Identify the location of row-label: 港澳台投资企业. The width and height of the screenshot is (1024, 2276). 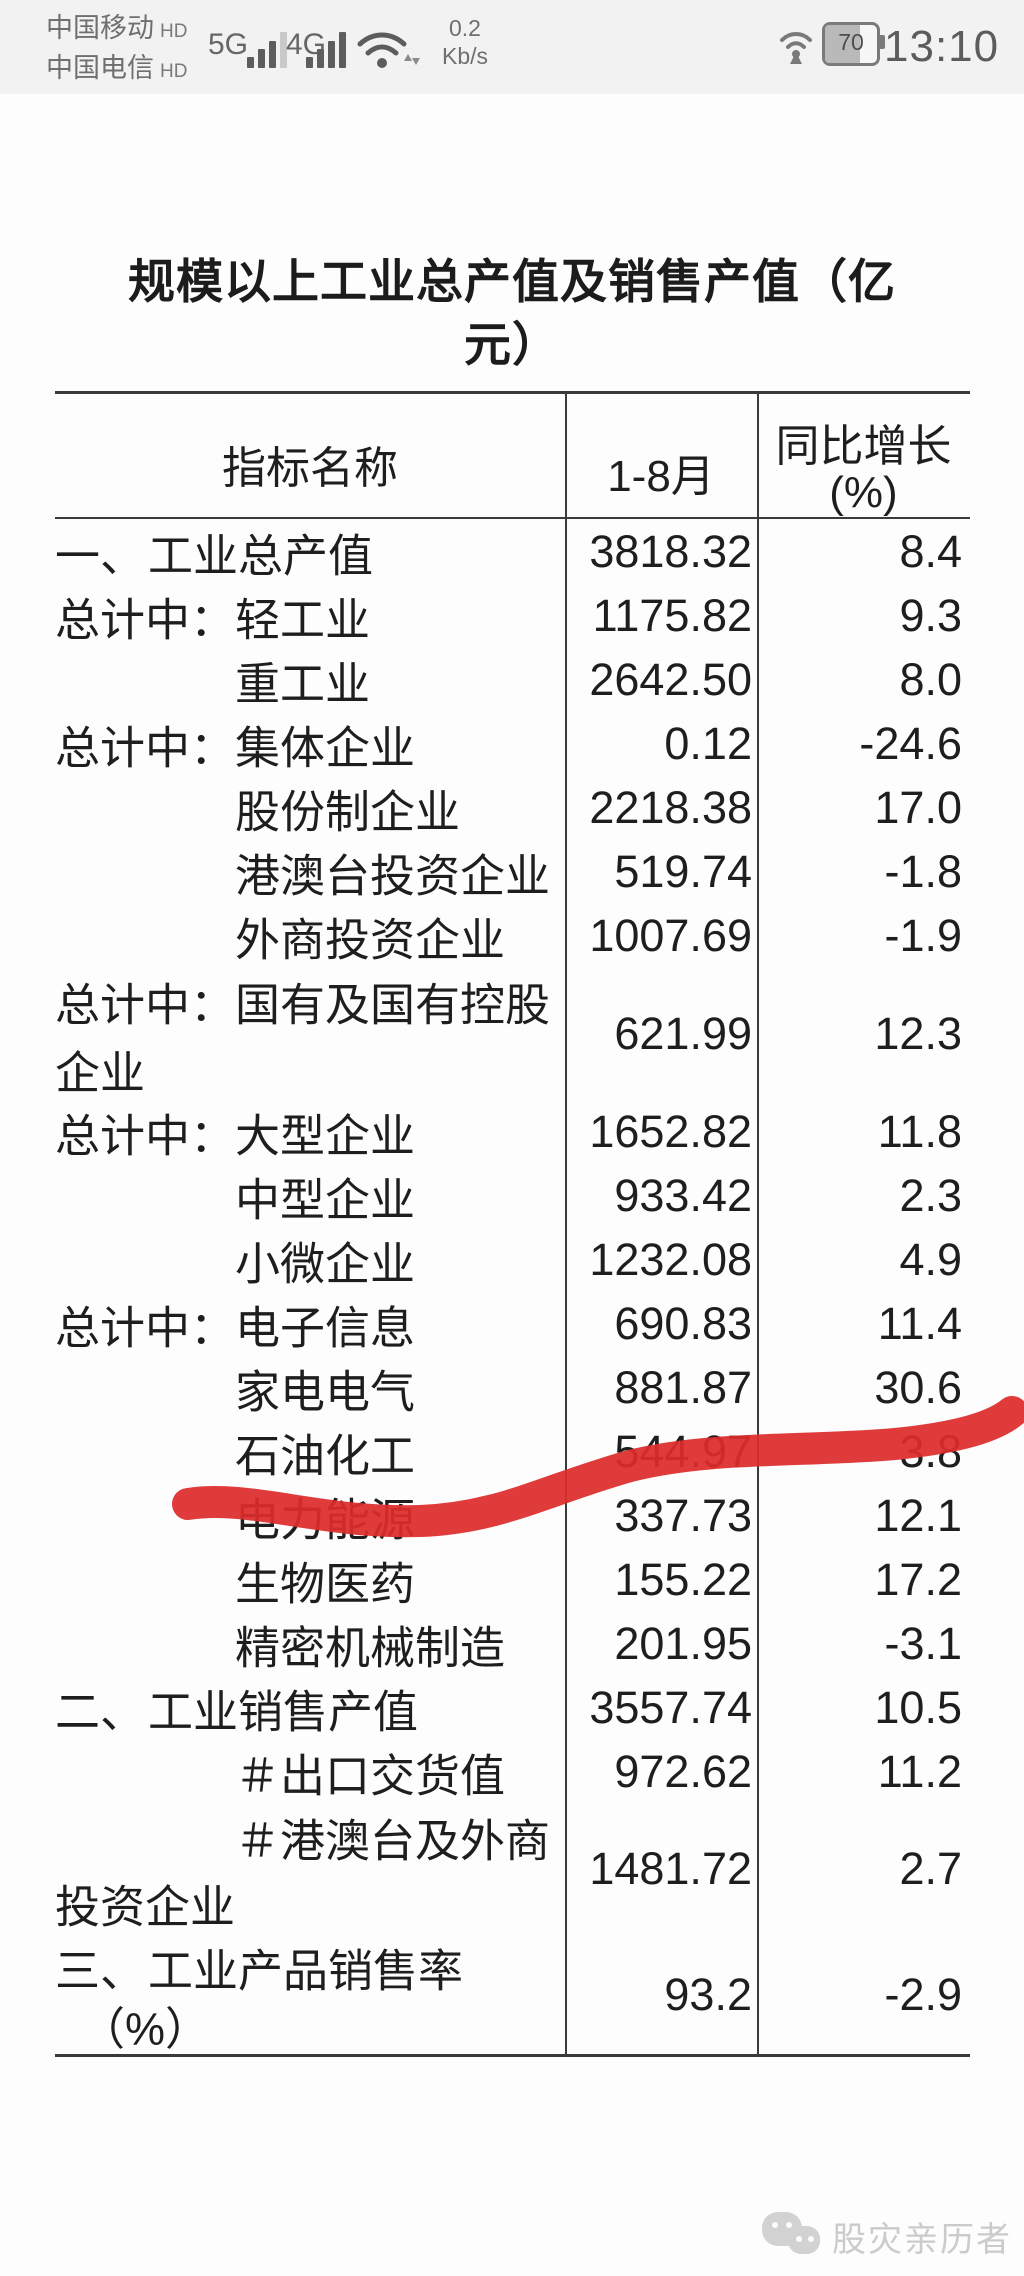
(393, 876).